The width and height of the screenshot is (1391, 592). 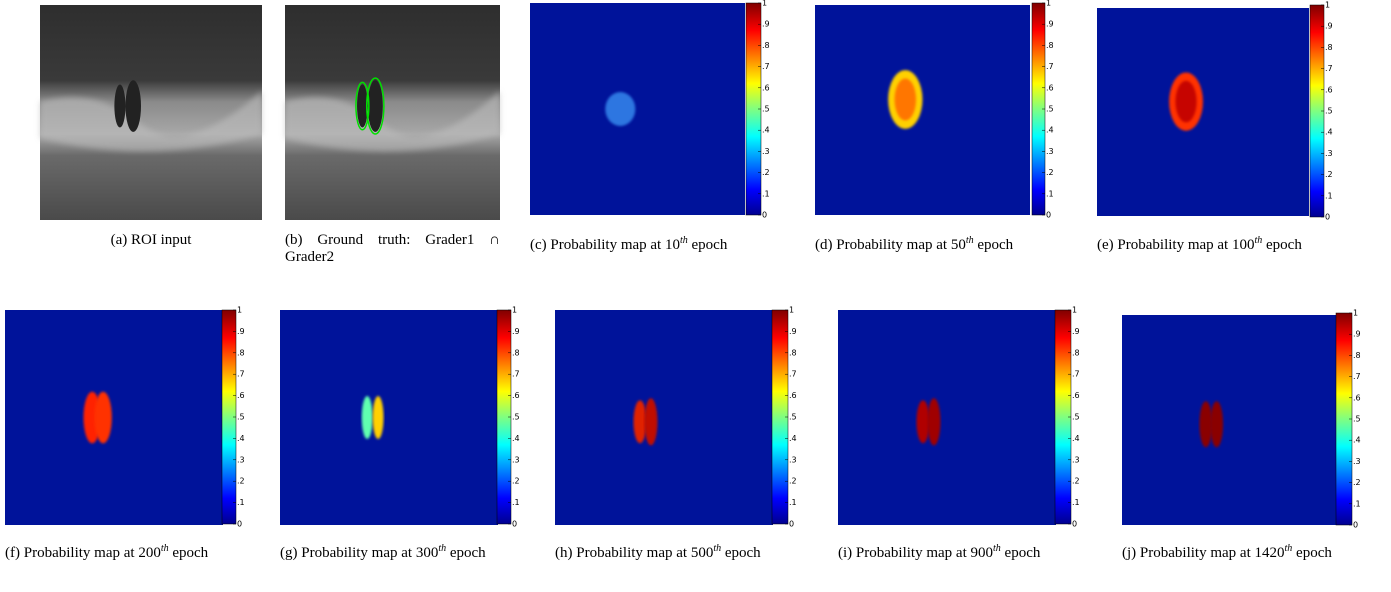 I want to click on caption-text: ROI input, so click(x=161, y=240).